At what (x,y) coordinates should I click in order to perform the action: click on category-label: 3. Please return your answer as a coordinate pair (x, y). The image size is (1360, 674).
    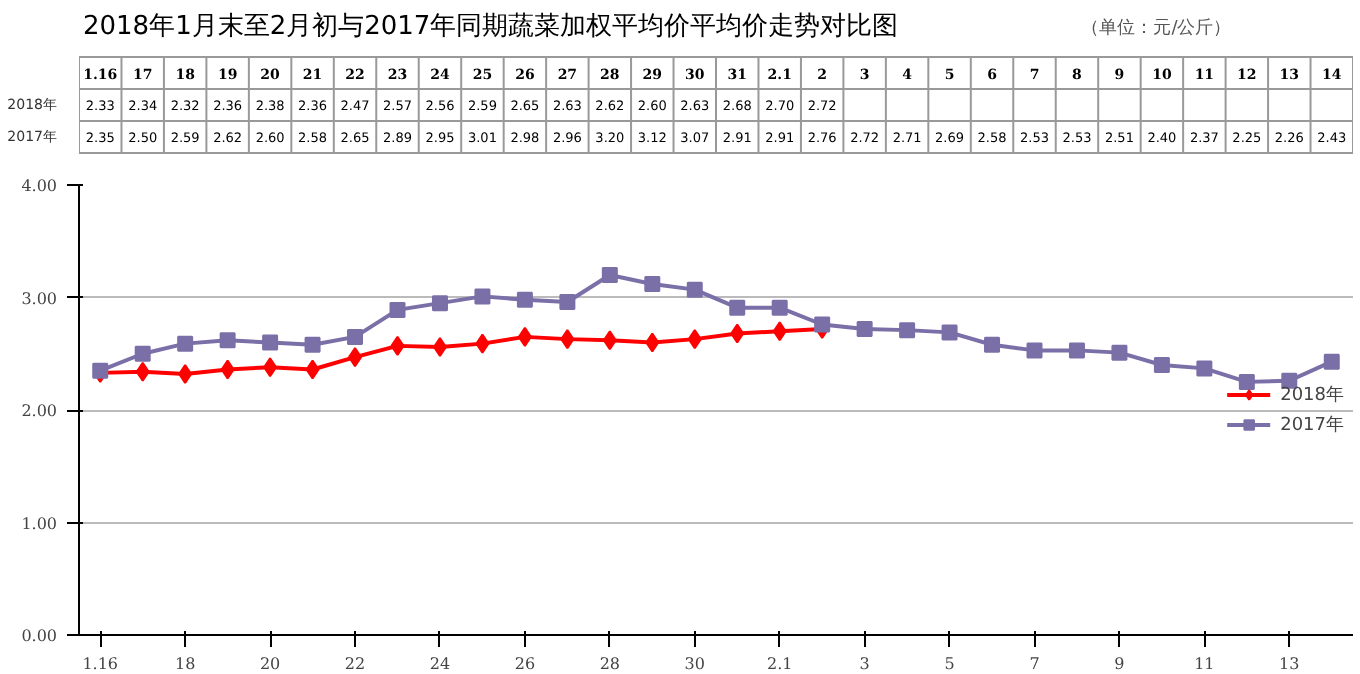
    Looking at the image, I should click on (864, 664).